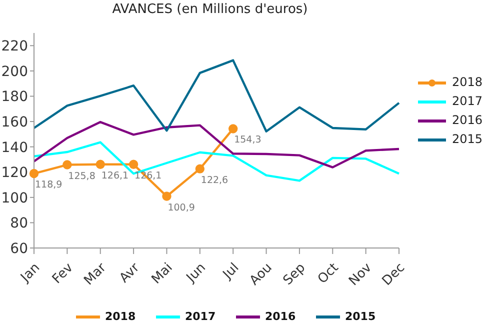 This screenshot has height=329, width=488. Describe the element at coordinates (162, 274) in the screenshot. I see `x-tick-label: Mai` at that location.